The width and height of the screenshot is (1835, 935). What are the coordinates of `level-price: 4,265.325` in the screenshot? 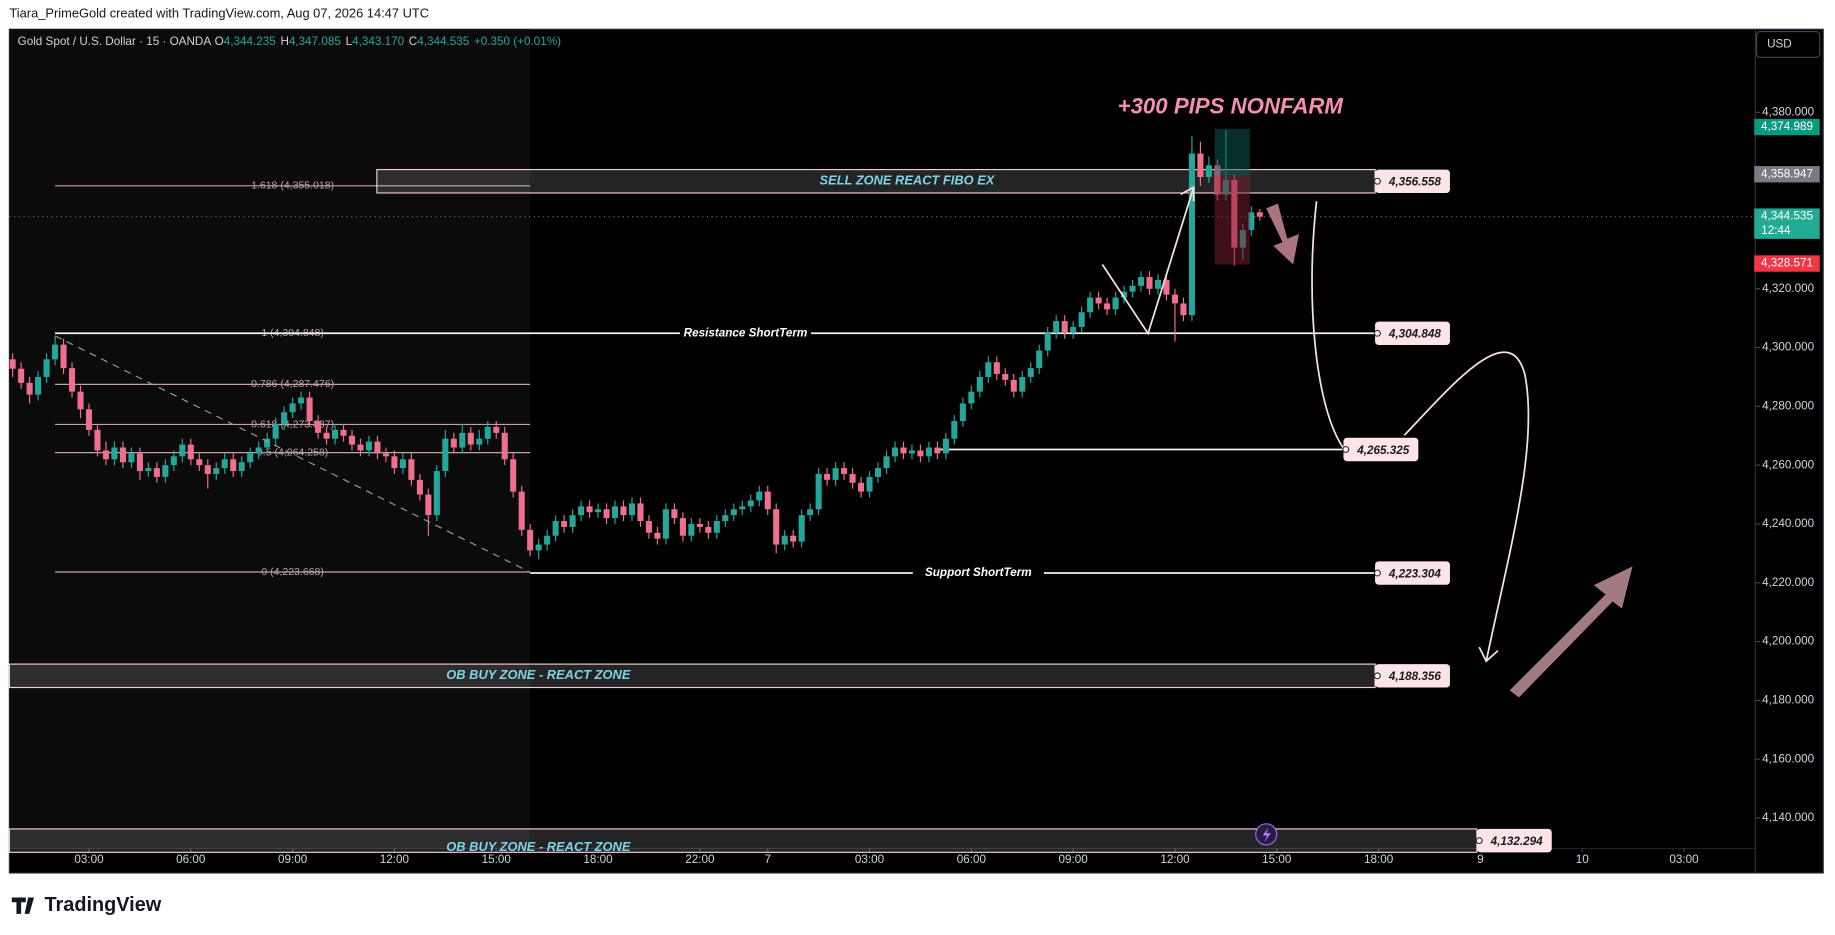 It's located at (1382, 450).